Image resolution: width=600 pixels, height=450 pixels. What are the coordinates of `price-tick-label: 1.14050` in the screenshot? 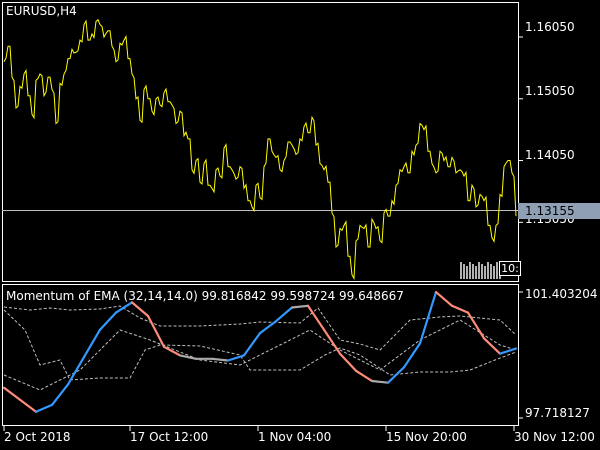 It's located at (550, 155).